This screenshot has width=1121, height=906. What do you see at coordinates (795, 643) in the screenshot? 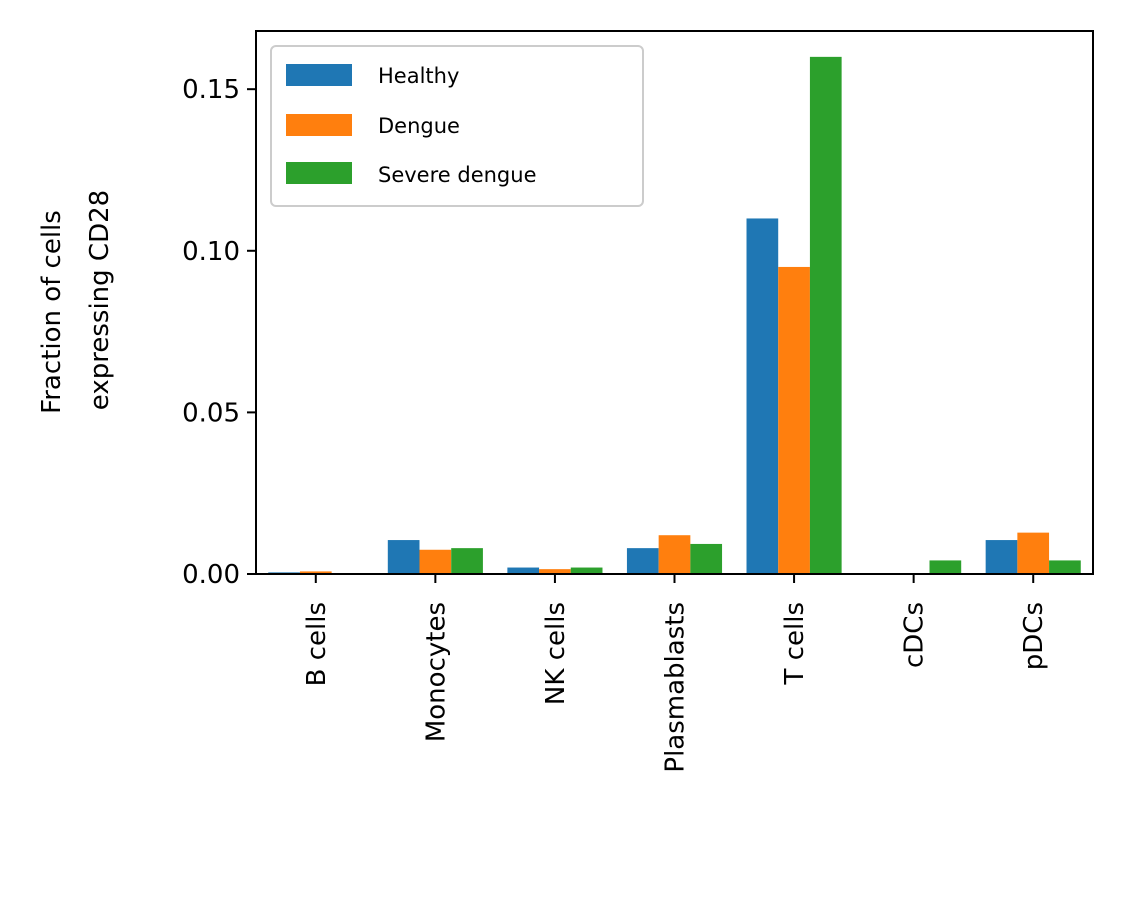
I see `x-tick-label-t-cells: T cells` at bounding box center [795, 643].